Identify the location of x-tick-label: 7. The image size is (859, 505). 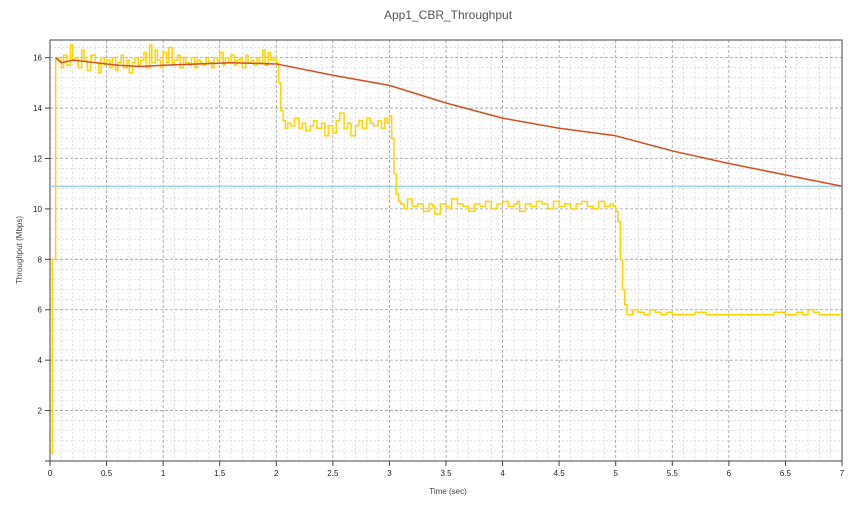
(842, 473).